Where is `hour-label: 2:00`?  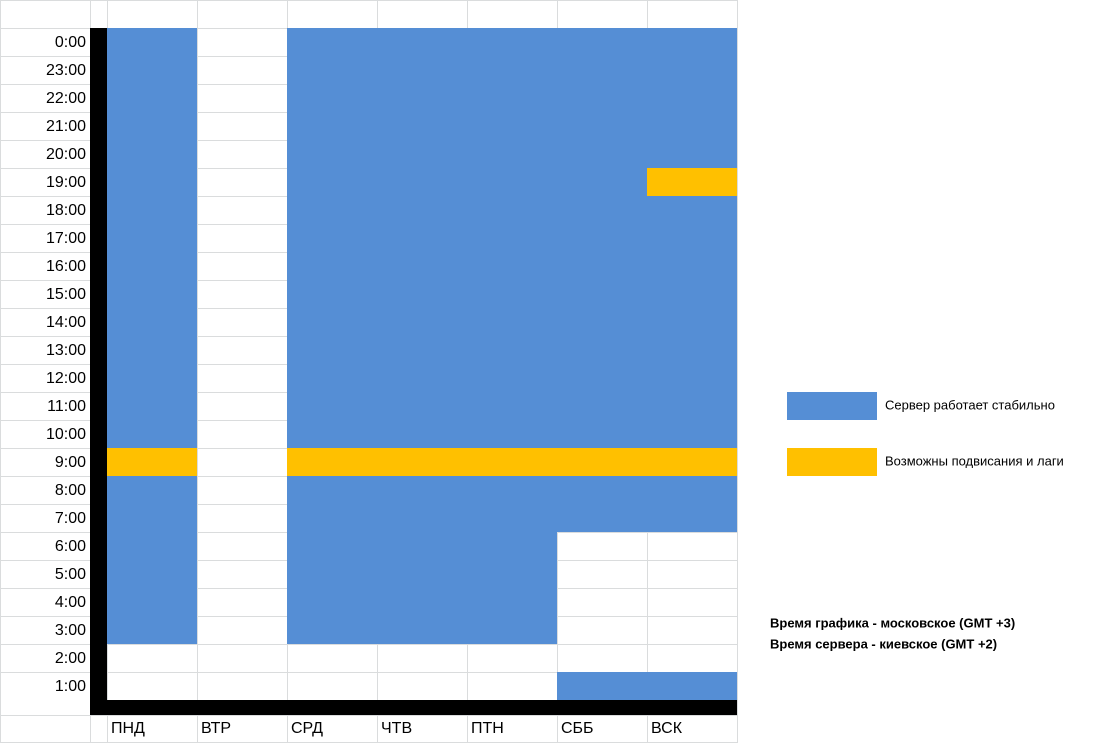 hour-label: 2:00 is located at coordinates (70, 658).